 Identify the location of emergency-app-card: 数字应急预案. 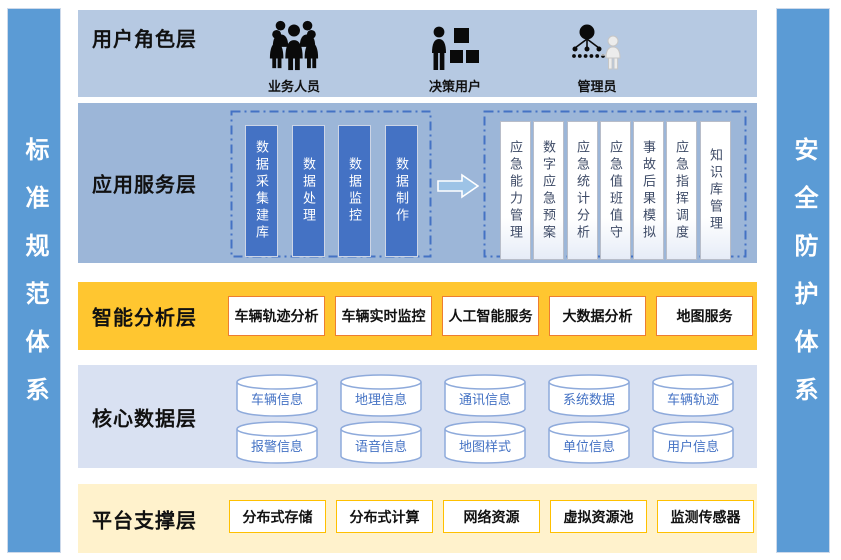
(548, 190).